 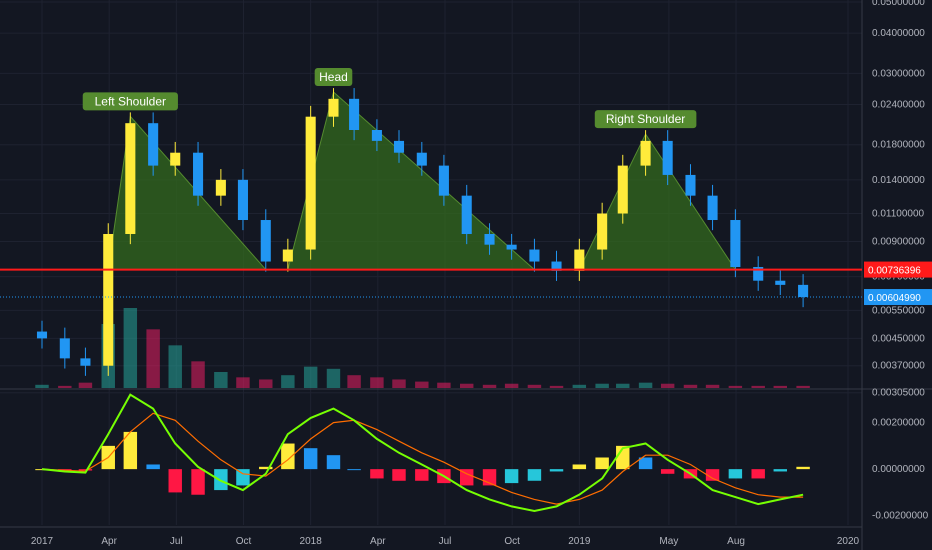 I want to click on time-tick-label: 2019, so click(x=579, y=541).